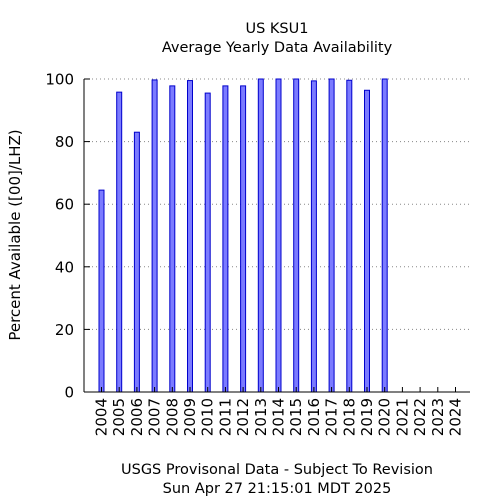  What do you see at coordinates (243, 417) in the screenshot?
I see `x-tick-label: 2012` at bounding box center [243, 417].